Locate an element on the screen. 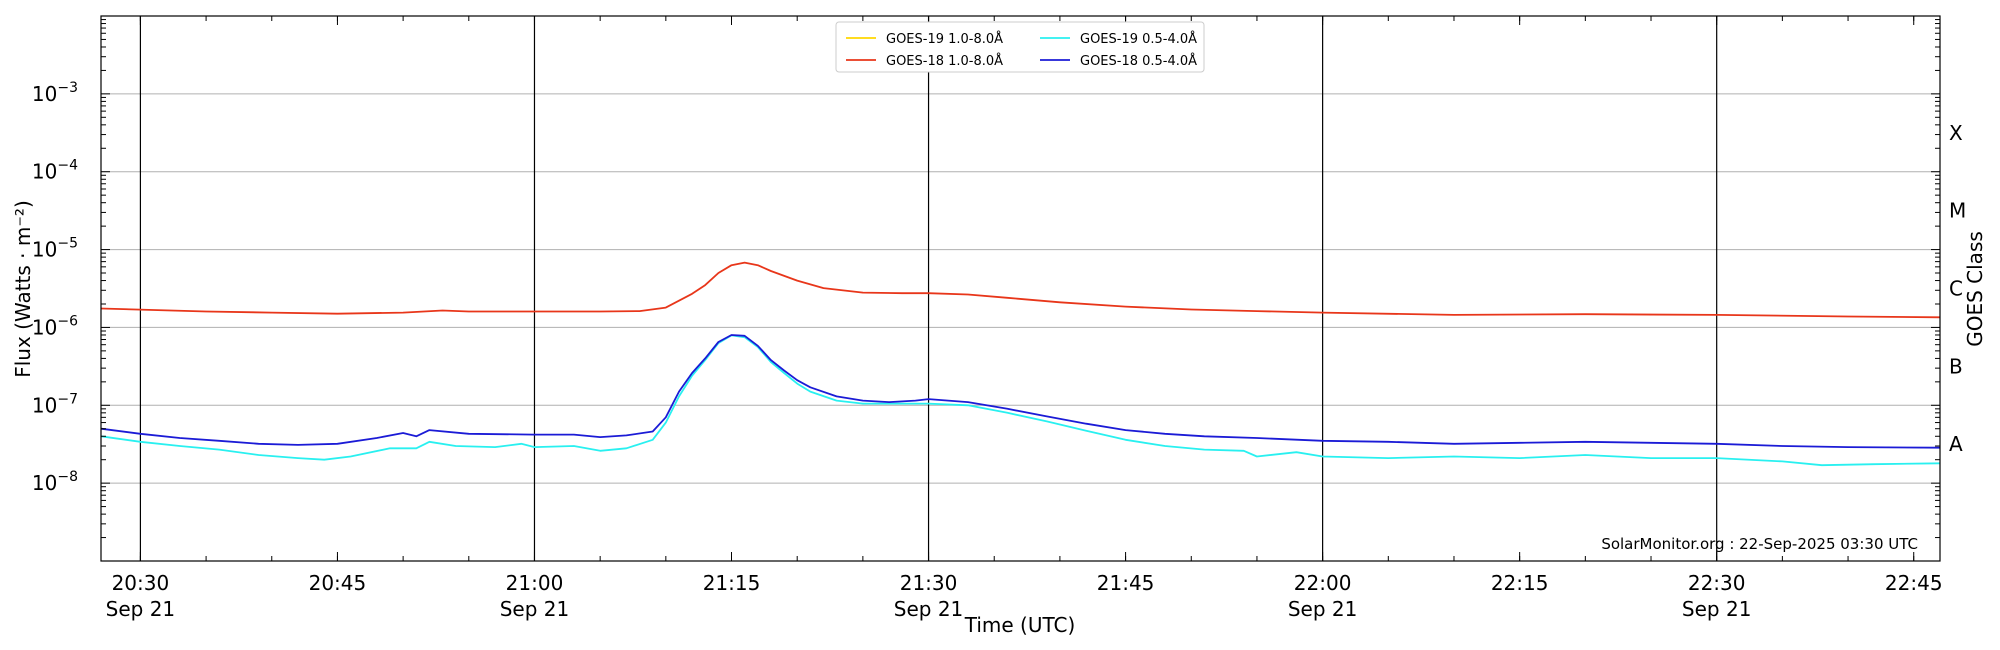  goes-class-label: B is located at coordinates (1956, 366).